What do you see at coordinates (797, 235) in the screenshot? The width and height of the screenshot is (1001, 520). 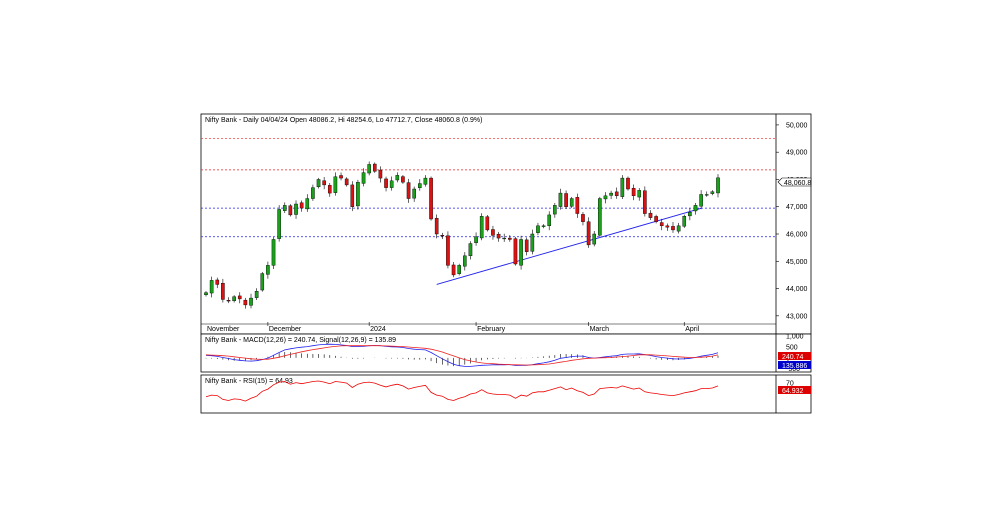 I see `price-tick-label: 46,000` at bounding box center [797, 235].